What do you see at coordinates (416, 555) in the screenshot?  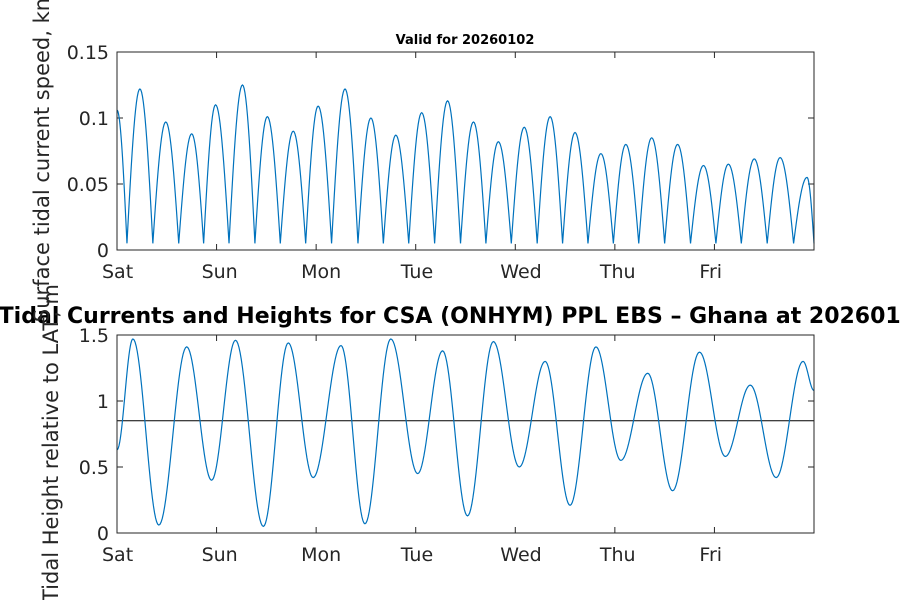 I see `tidal-height-x-tick-label: Tue` at bounding box center [416, 555].